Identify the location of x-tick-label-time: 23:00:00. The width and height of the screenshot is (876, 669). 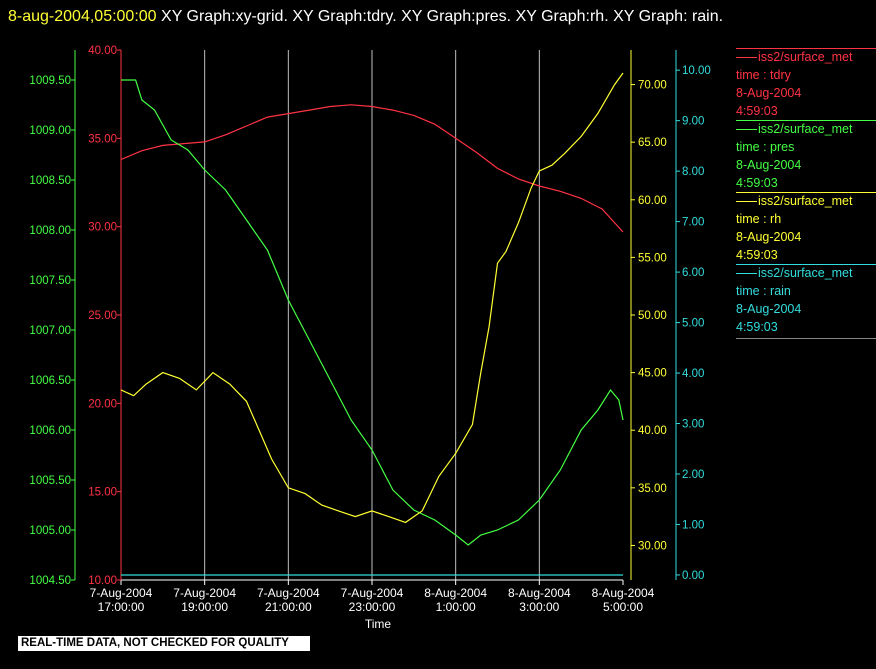
(372, 607).